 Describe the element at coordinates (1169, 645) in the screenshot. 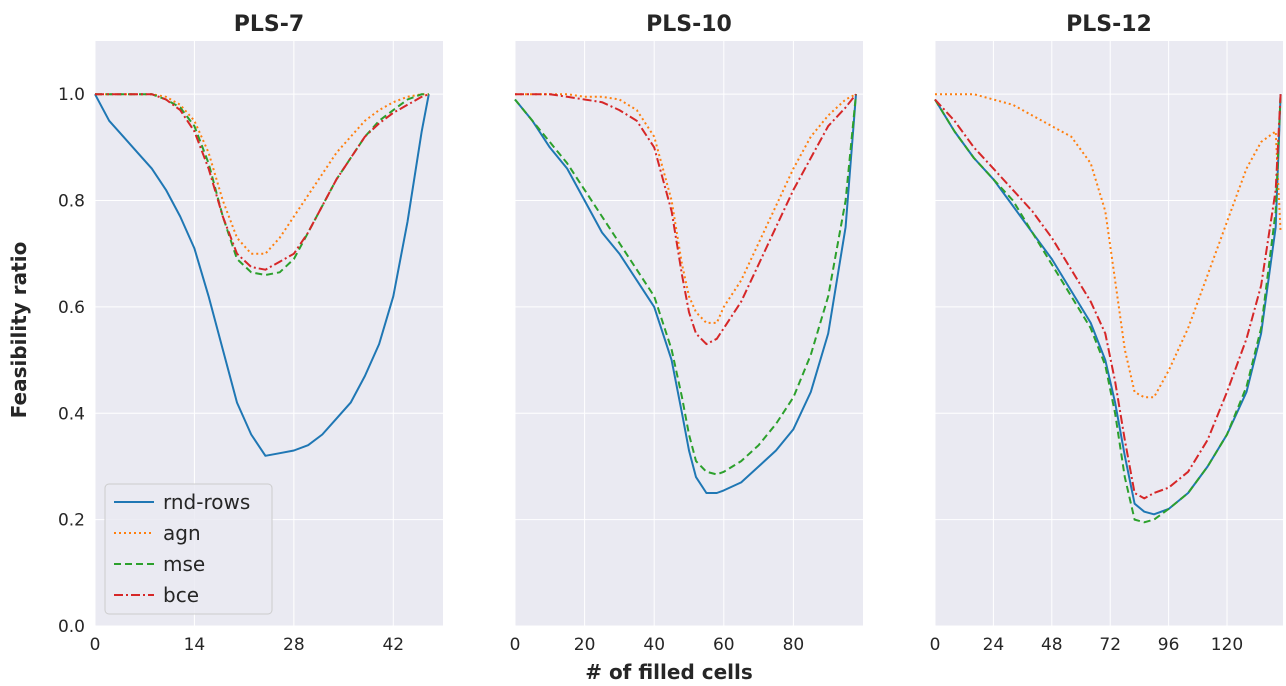

I see `x-tick-label: 96` at that location.